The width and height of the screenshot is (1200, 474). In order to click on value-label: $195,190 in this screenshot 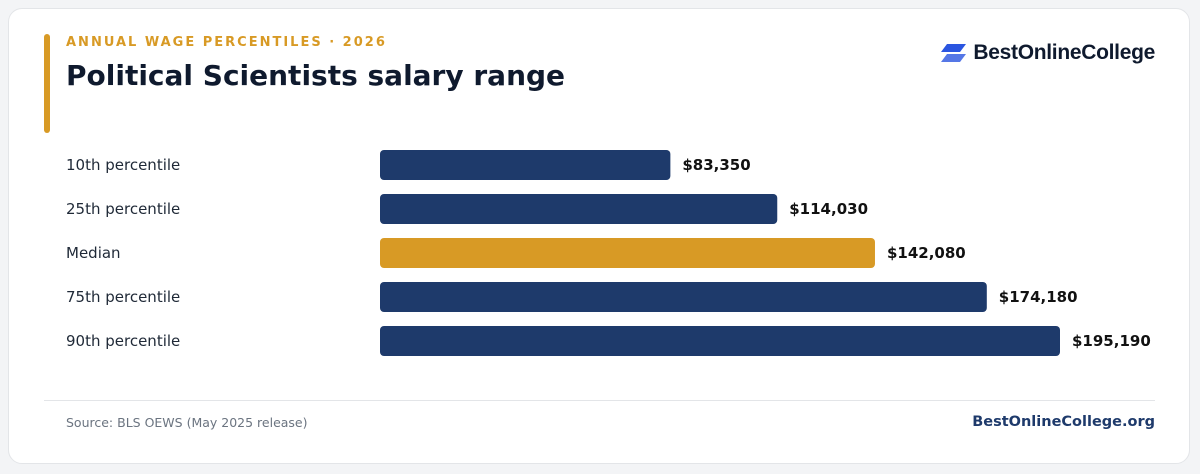, I will do `click(1111, 341)`.